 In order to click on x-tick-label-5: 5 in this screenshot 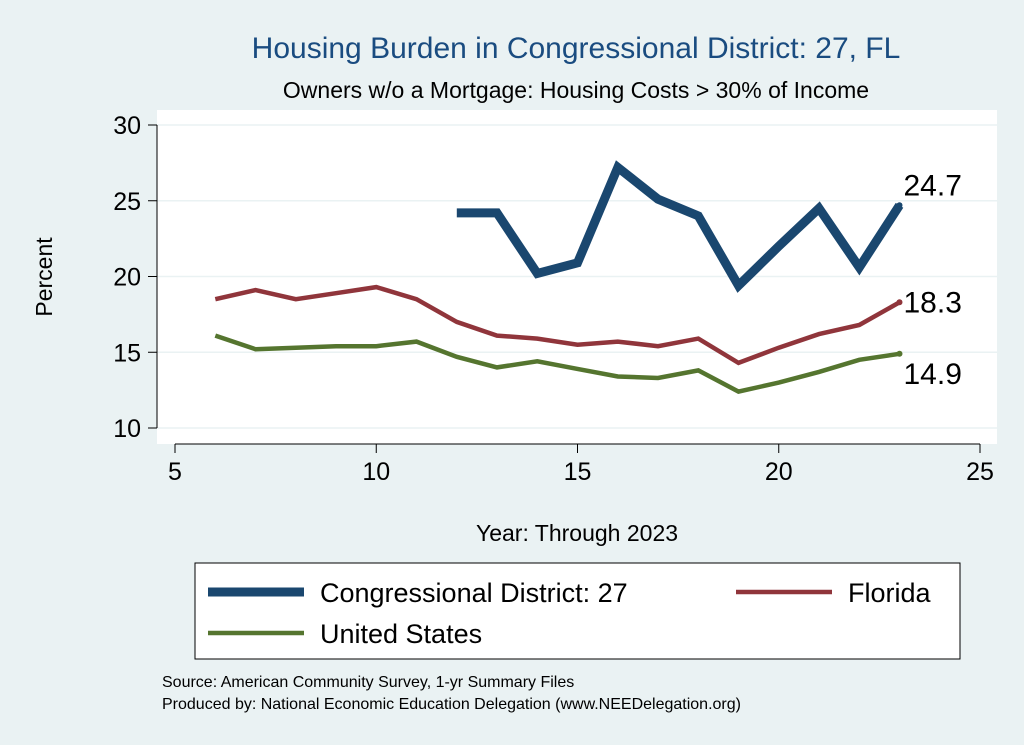, I will do `click(175, 472)`.